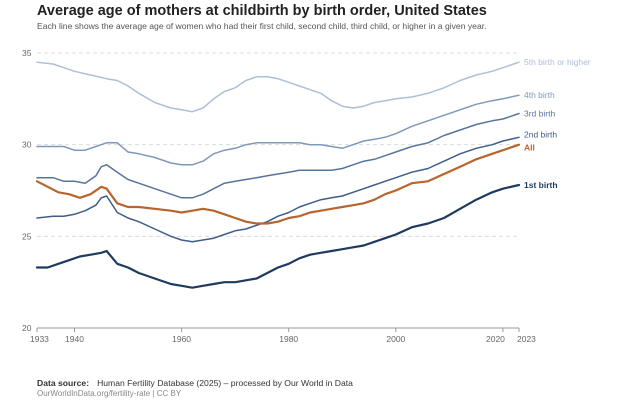 The height and width of the screenshot is (400, 640). I want to click on x-tick-label: 1933, so click(39, 339).